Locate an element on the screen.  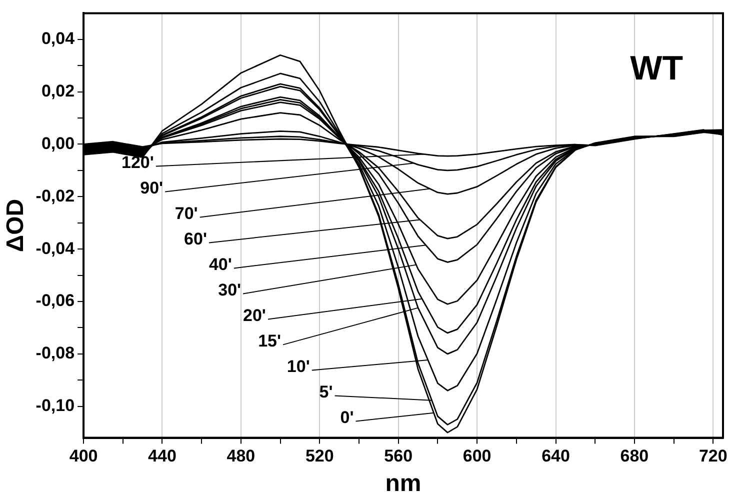
x-tick-label: 600 is located at coordinates (477, 456).